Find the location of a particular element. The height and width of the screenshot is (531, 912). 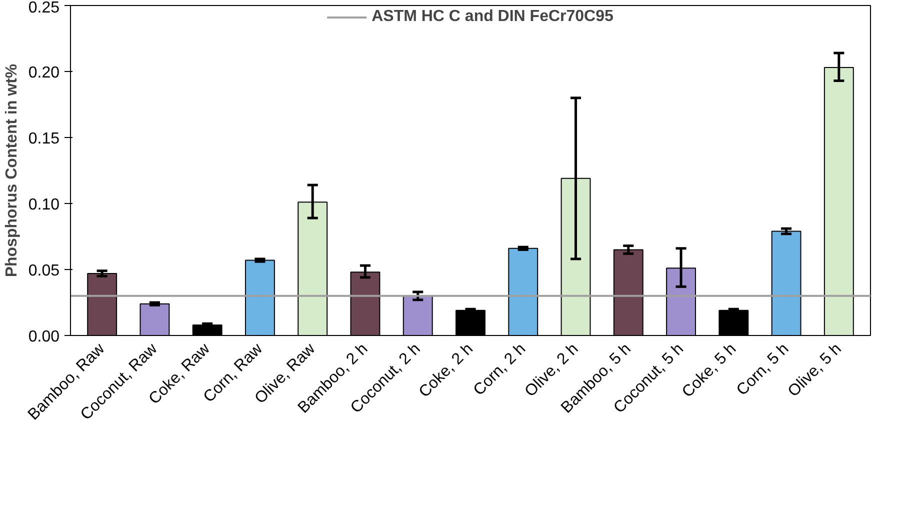

y-tick-label: 0.10 is located at coordinates (44, 205).